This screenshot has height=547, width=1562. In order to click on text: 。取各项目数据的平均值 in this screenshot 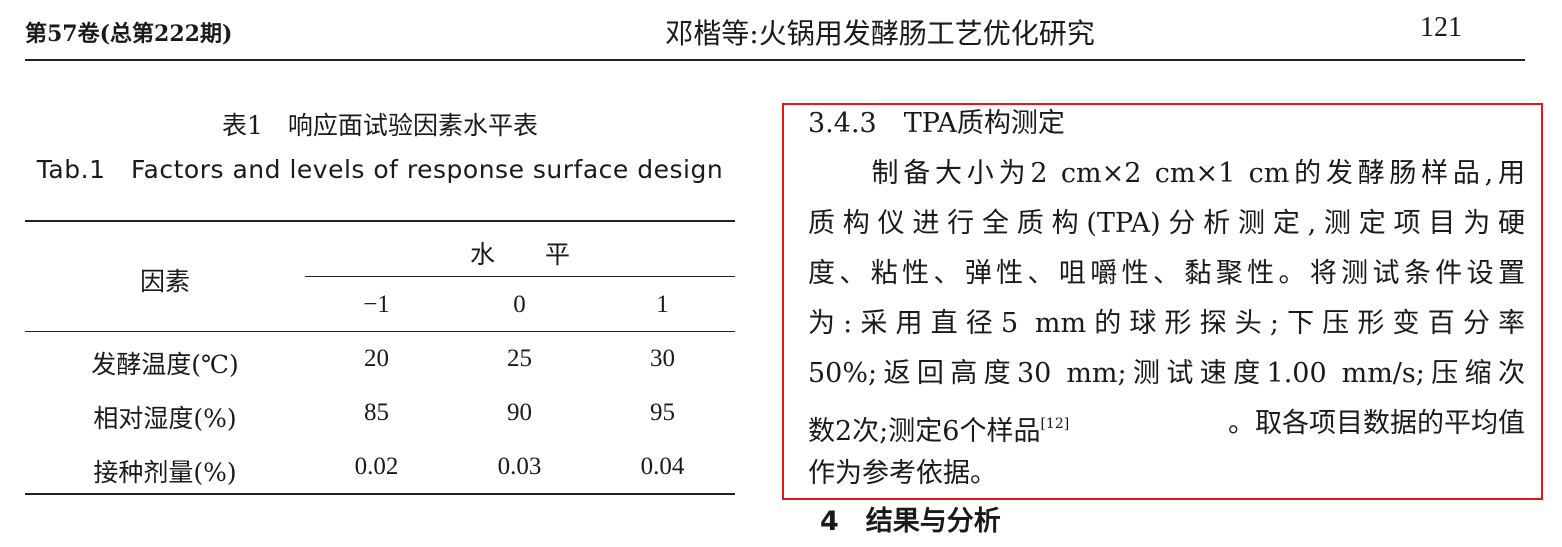, I will do `click(1376, 423)`.